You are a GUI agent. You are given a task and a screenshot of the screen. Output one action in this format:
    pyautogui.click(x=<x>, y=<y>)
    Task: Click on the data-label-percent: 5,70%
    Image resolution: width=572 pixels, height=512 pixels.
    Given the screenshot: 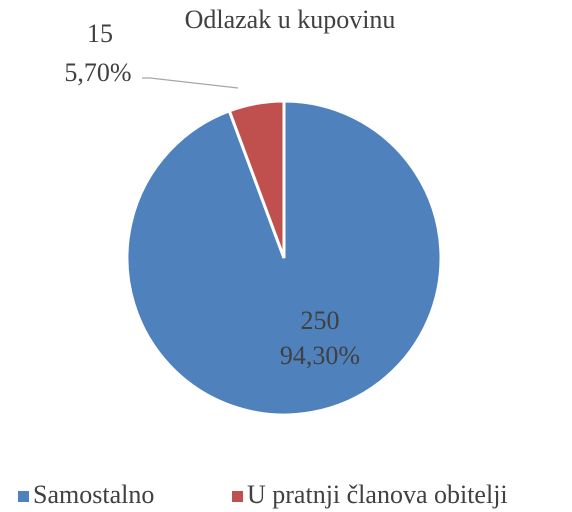 What is the action you would take?
    pyautogui.click(x=97, y=72)
    